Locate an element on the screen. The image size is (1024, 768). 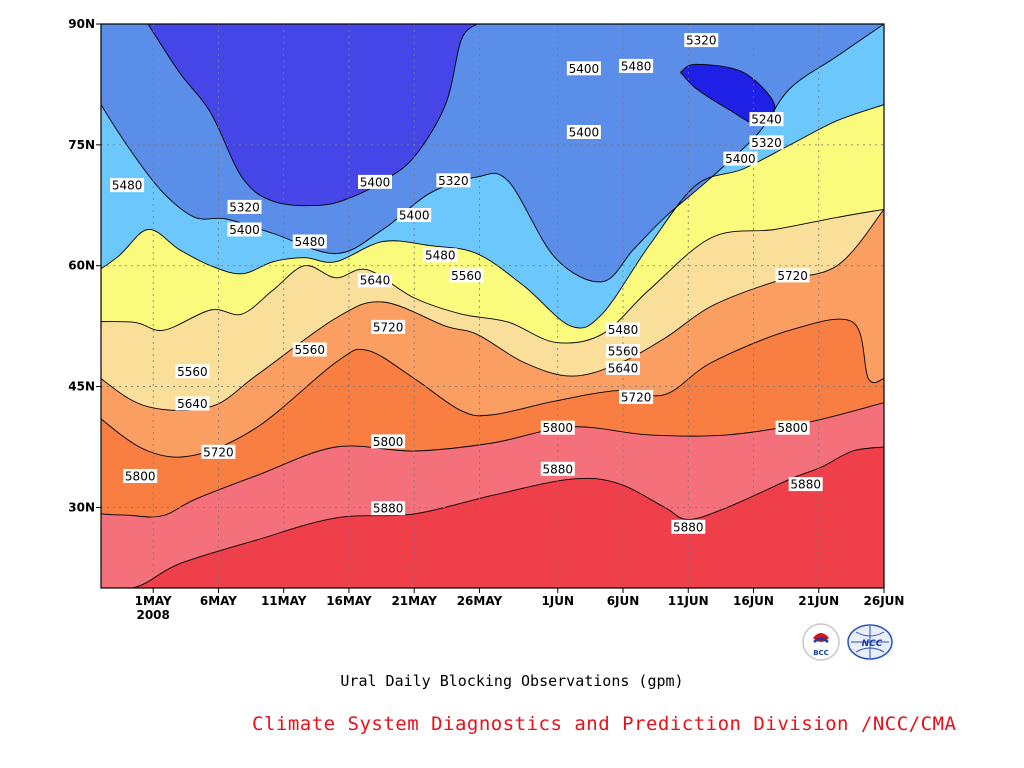
y-tick-label: 90N is located at coordinates (81, 24).